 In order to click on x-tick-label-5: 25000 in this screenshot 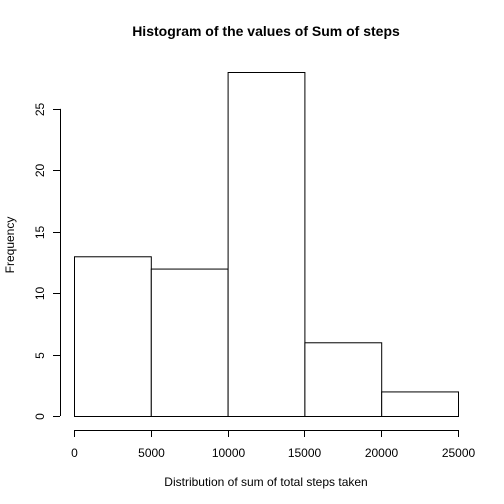, I will do `click(459, 453)`.